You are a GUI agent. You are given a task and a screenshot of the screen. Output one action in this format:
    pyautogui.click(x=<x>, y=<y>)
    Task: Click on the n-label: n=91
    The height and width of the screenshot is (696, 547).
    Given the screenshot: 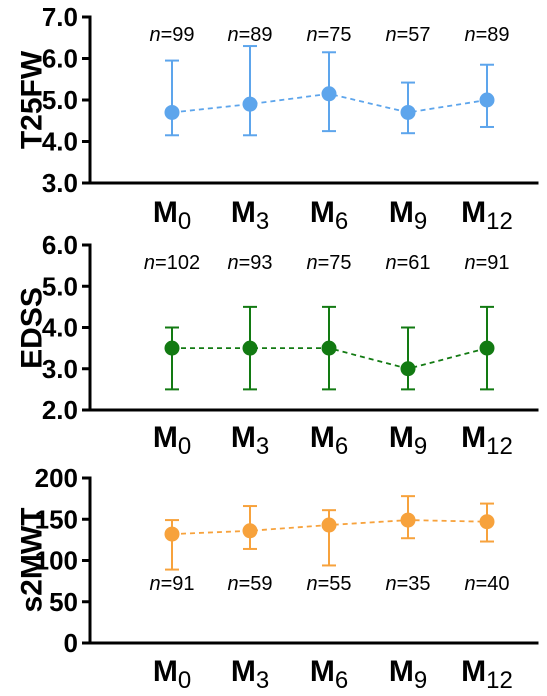 What is the action you would take?
    pyautogui.click(x=486, y=263)
    